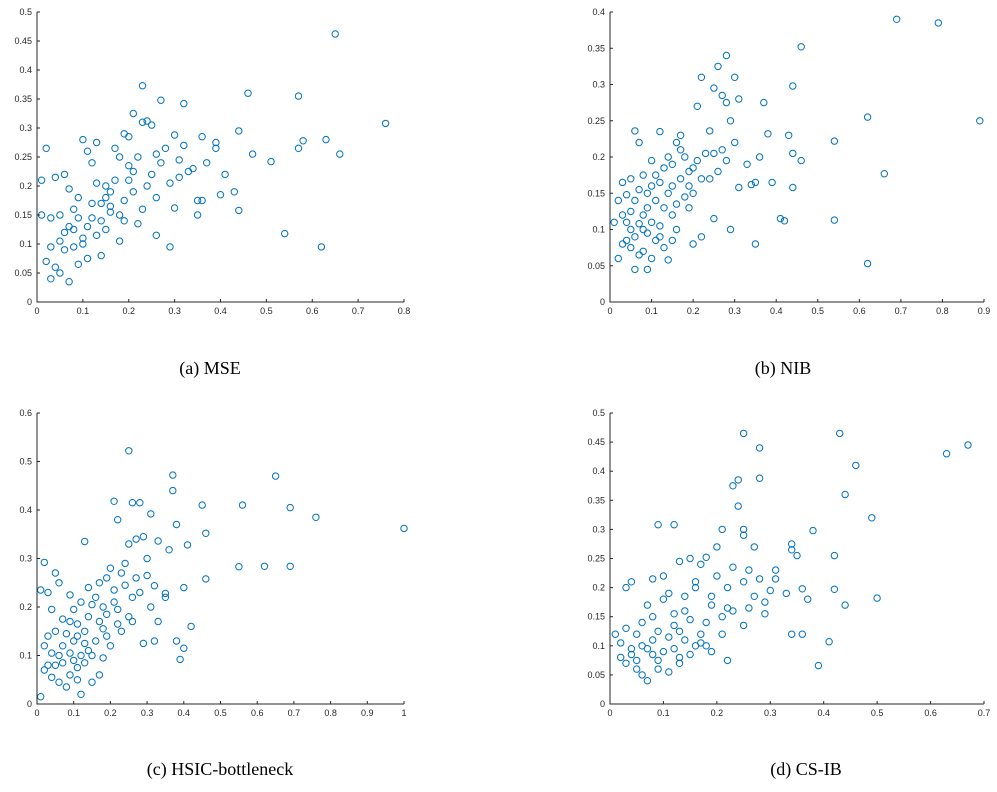 The image size is (997, 792). Describe the element at coordinates (770, 713) in the screenshot. I see `cs-ib-x-tick-label-3: 0.3` at that location.